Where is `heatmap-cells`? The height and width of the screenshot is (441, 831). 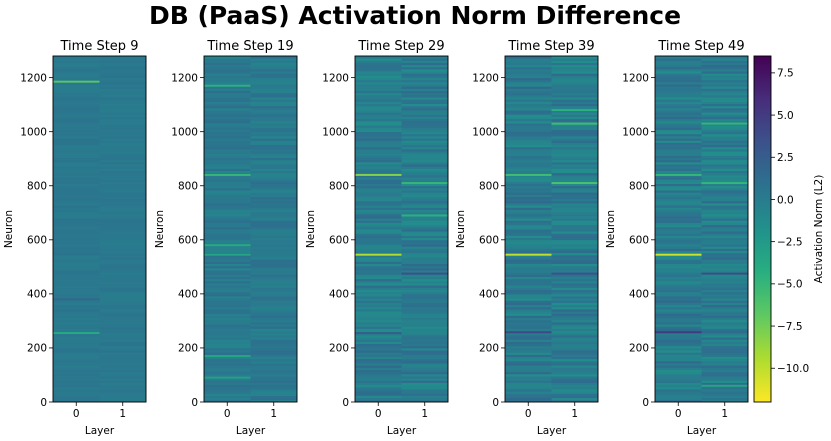
heatmap-cells is located at coordinates (552, 229).